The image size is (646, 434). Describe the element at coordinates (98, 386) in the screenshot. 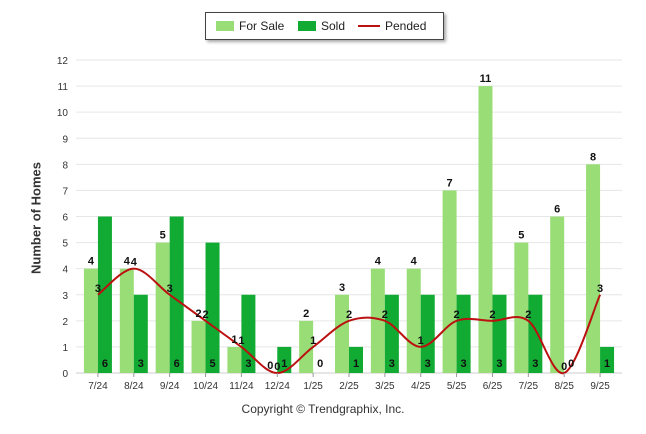

I see `x-tick-label: 7/24` at that location.